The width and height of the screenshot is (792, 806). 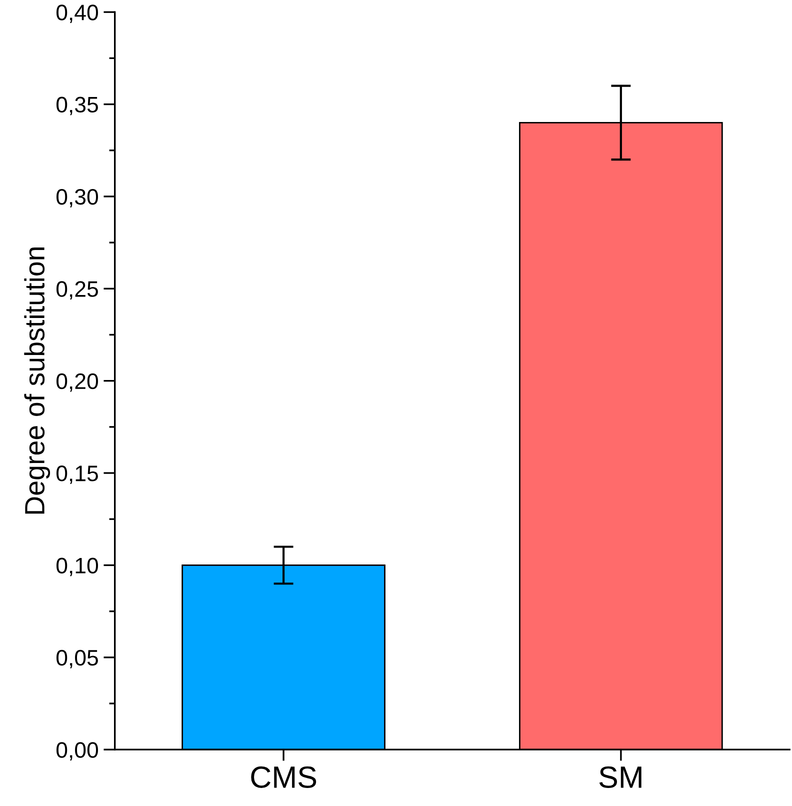 What do you see at coordinates (620, 777) in the screenshot?
I see `x-tick-label: SM` at bounding box center [620, 777].